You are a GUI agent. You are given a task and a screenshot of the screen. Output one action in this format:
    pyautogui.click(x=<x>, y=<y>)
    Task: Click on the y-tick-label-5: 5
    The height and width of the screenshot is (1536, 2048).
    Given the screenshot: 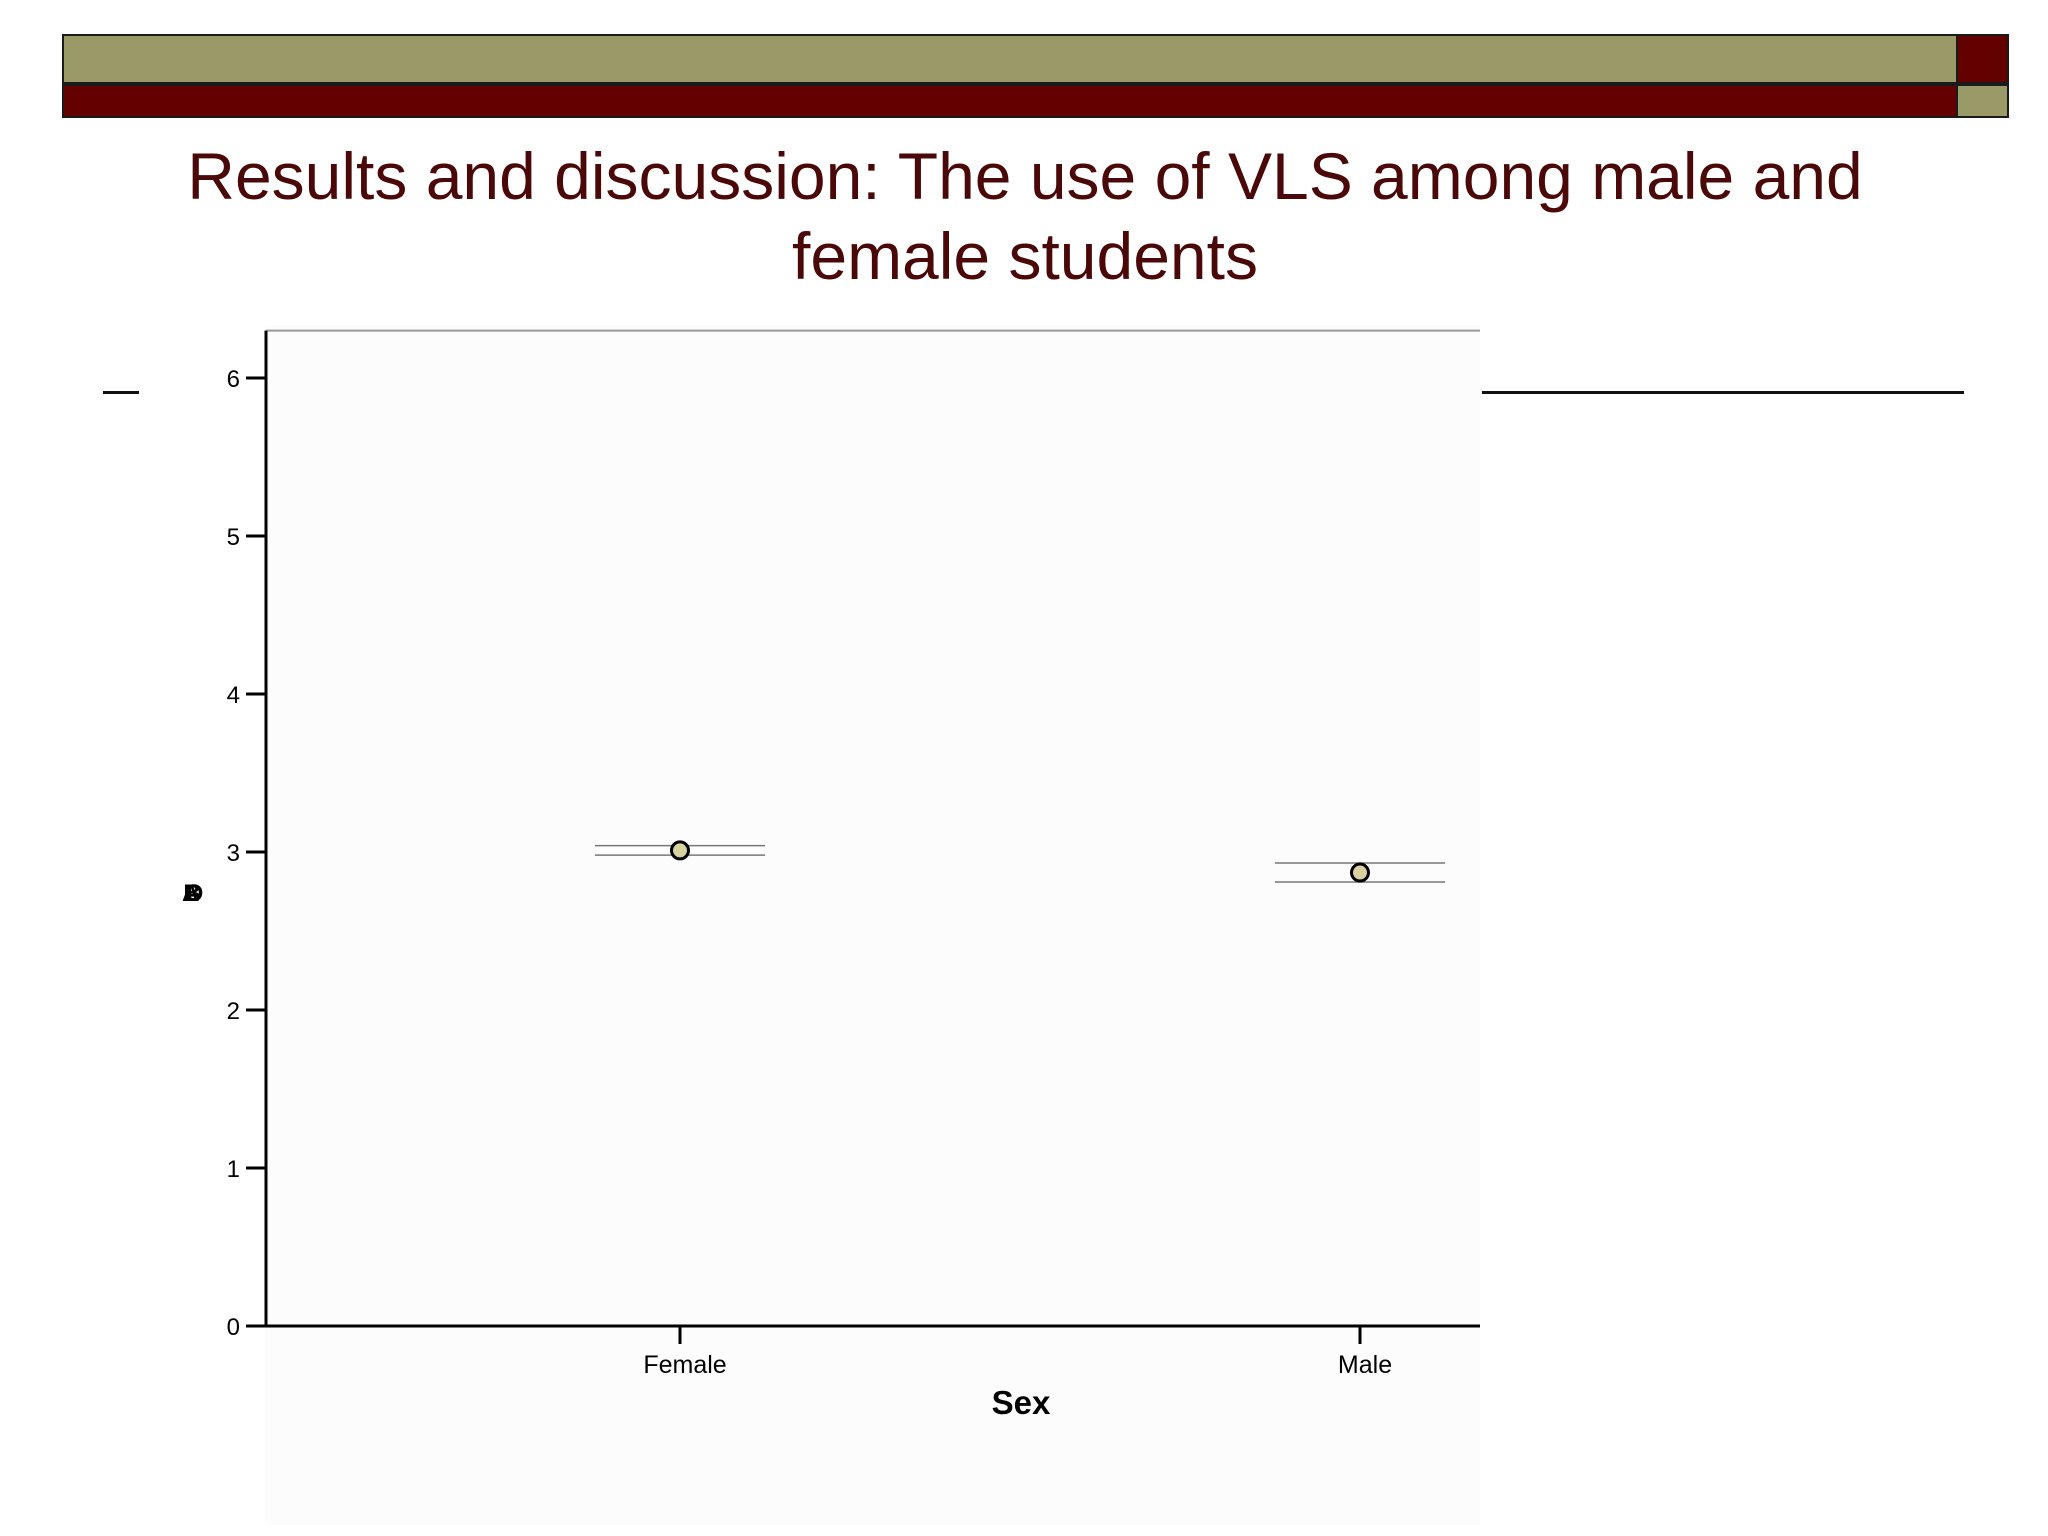 What is the action you would take?
    pyautogui.click(x=233, y=537)
    